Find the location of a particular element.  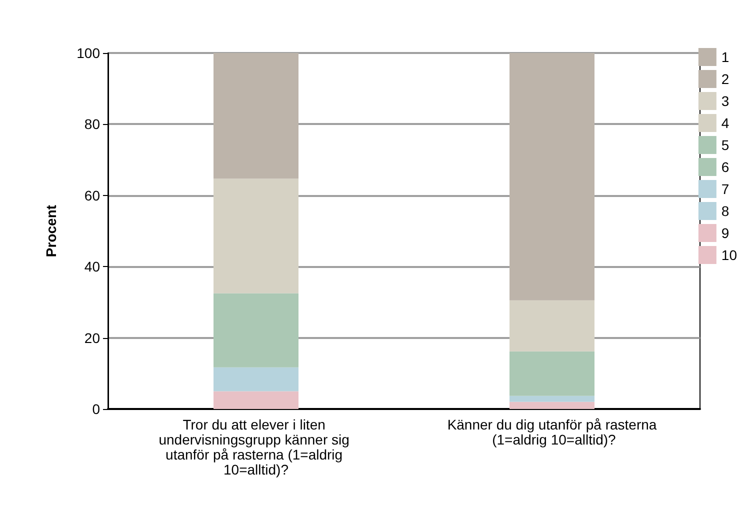

legend-label: 7 is located at coordinates (725, 189).